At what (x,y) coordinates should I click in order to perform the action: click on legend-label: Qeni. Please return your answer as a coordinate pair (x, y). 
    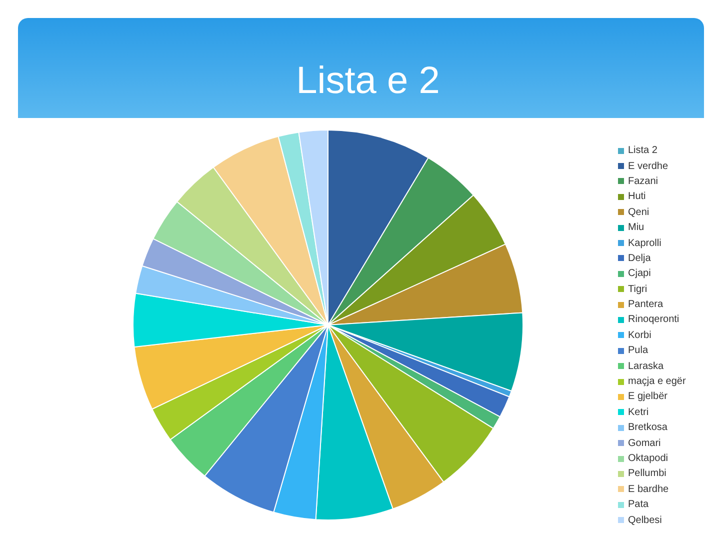
    Looking at the image, I should click on (639, 212).